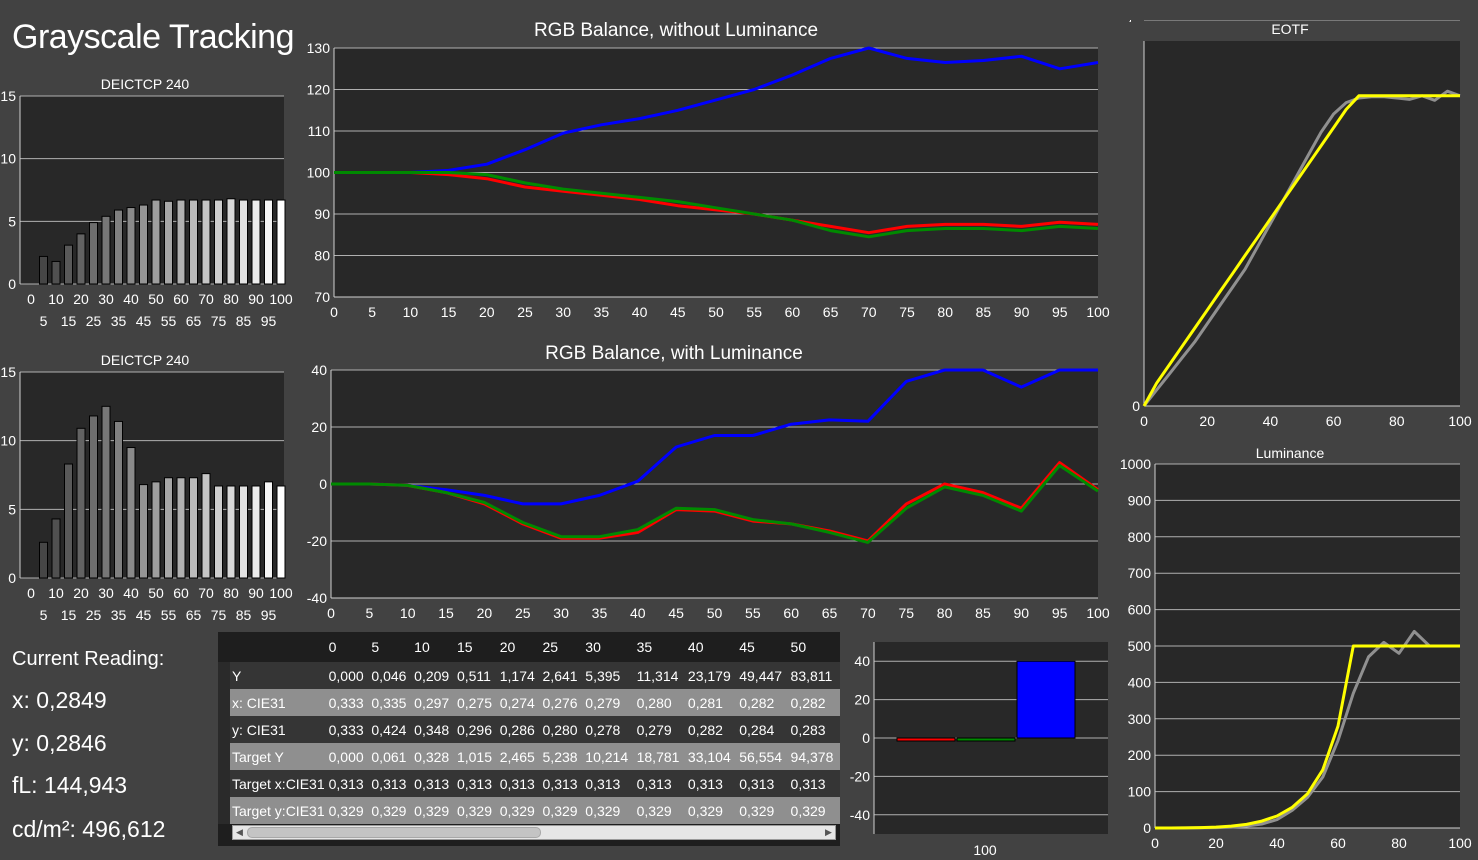 This screenshot has height=860, width=1478. What do you see at coordinates (1140, 755) in the screenshot?
I see `y-tick-label: 200` at bounding box center [1140, 755].